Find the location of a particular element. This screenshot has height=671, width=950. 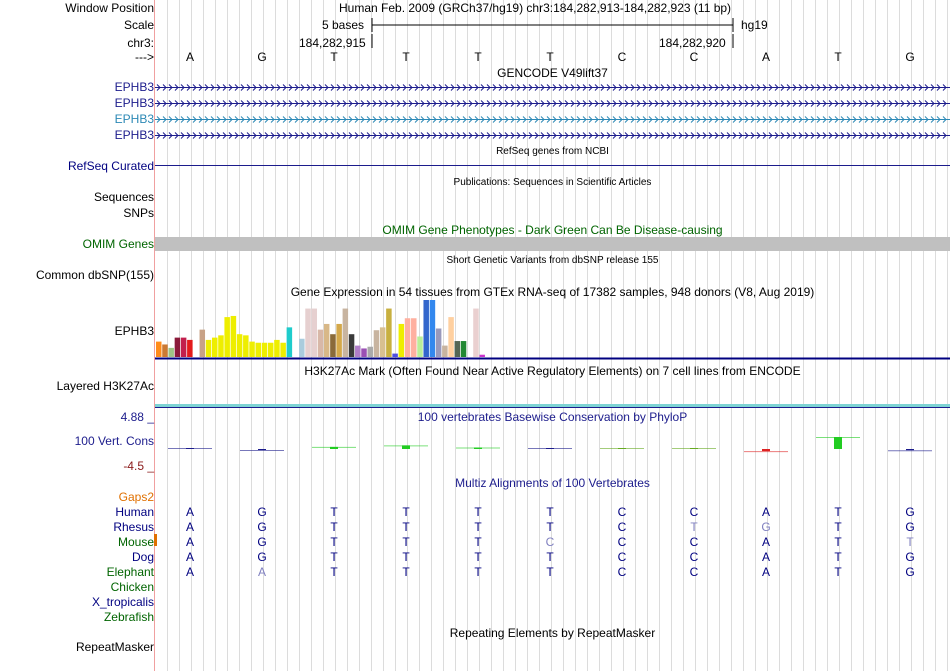

species-label: Chicken is located at coordinates (132, 587).